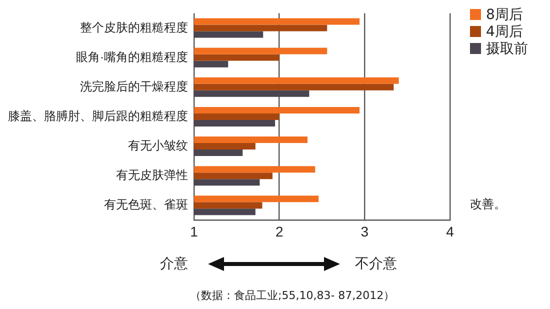  Describe the element at coordinates (134, 27) in the screenshot. I see `y-tick-label: 整个皮肤的粗糙程度` at that location.